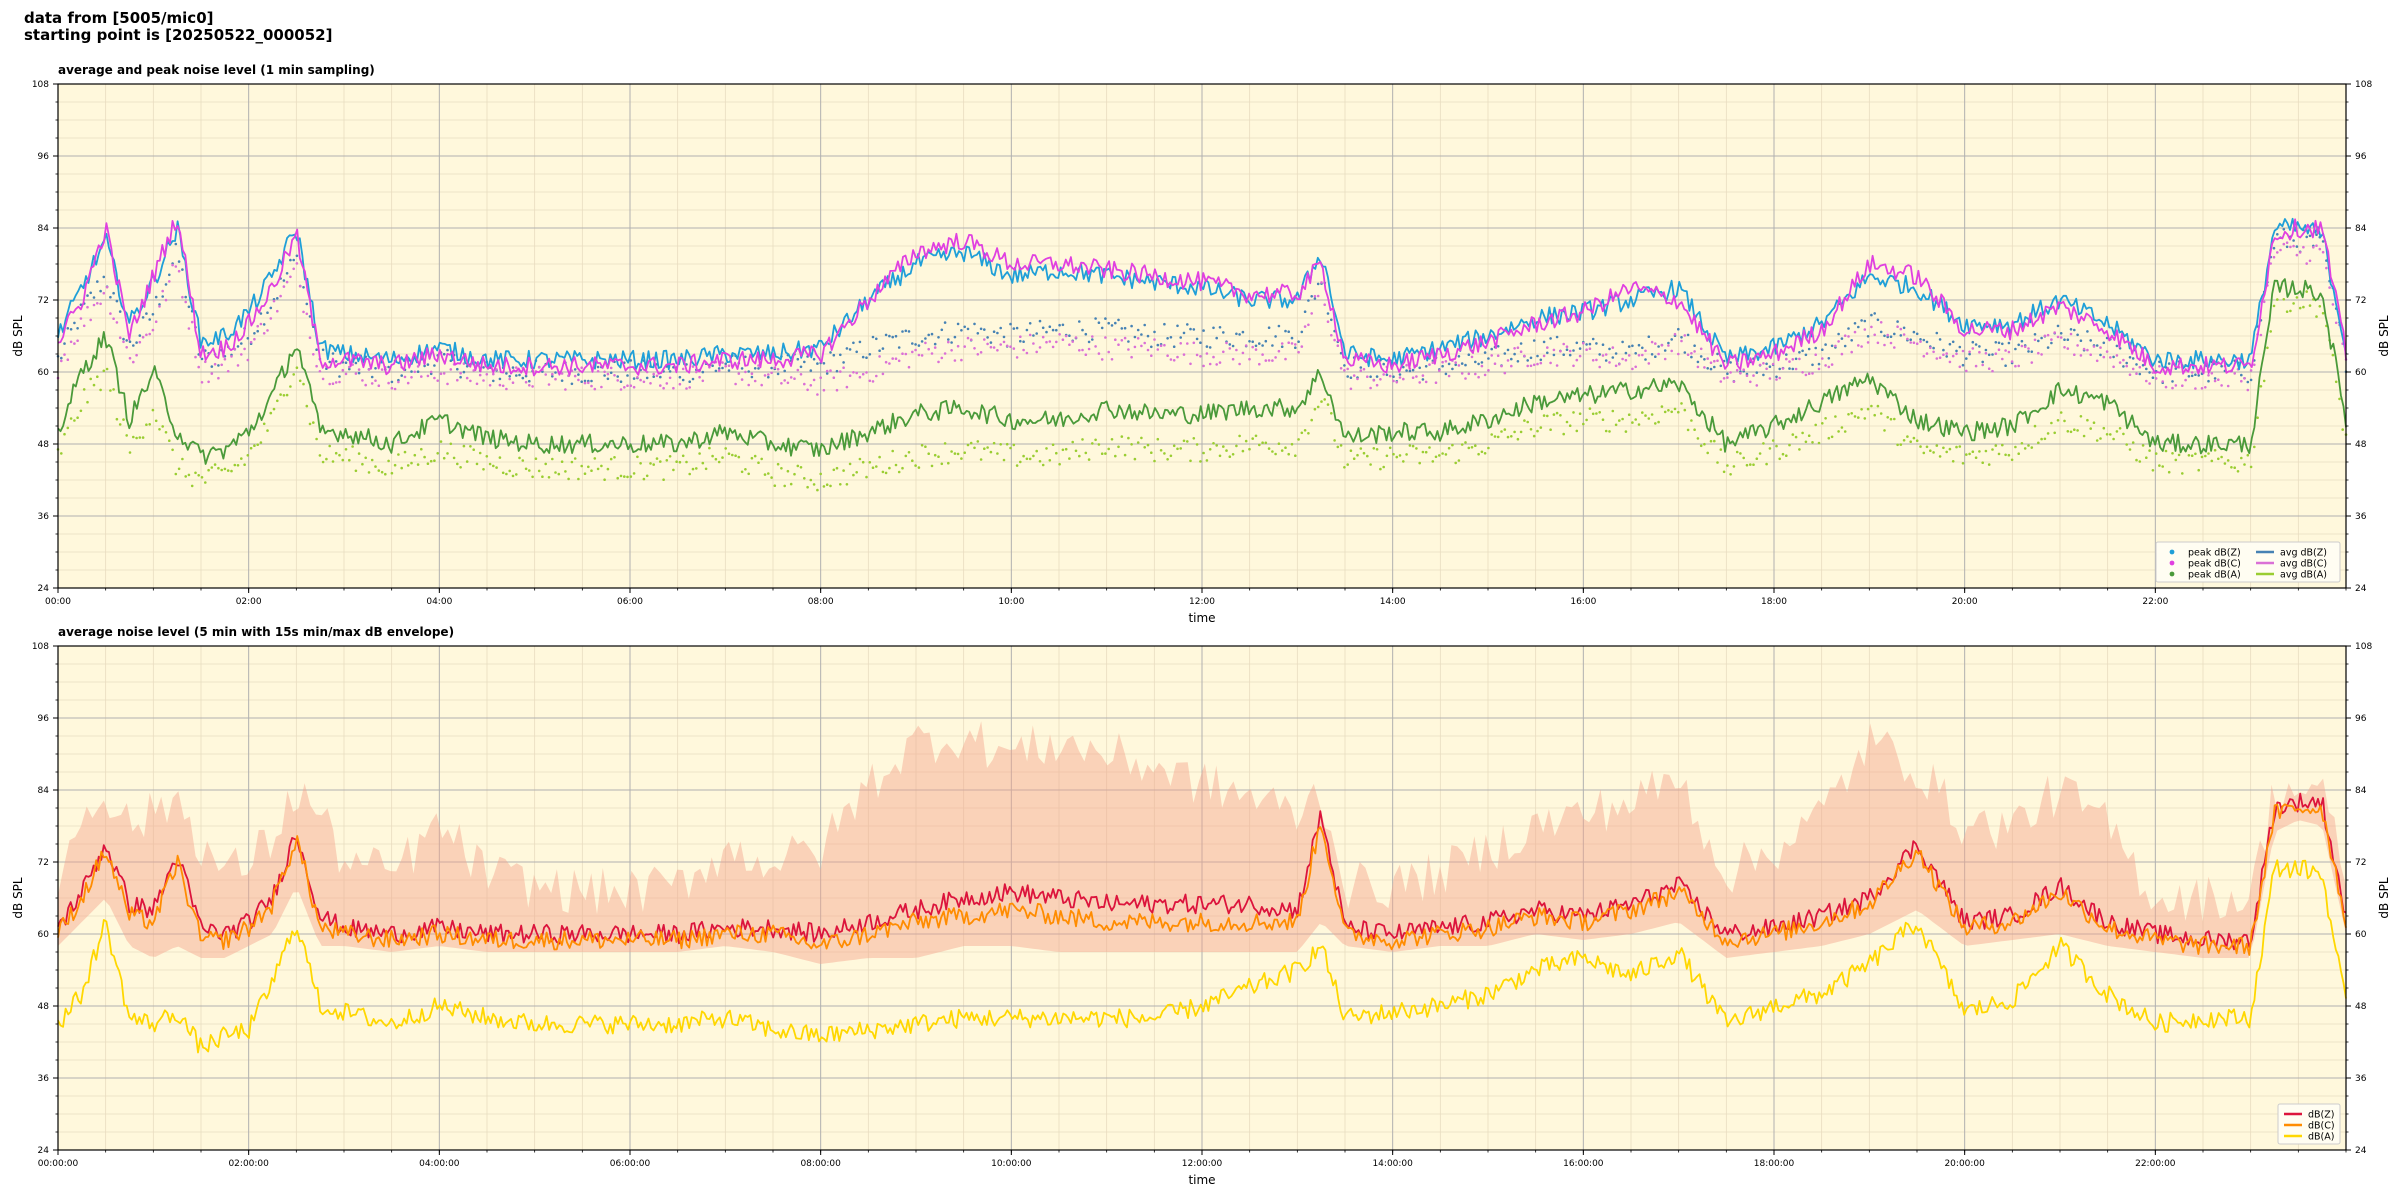 Image resolution: width=2400 pixels, height=1200 pixels. I want to click on legend-label: peak dB(A), so click(2214, 575).